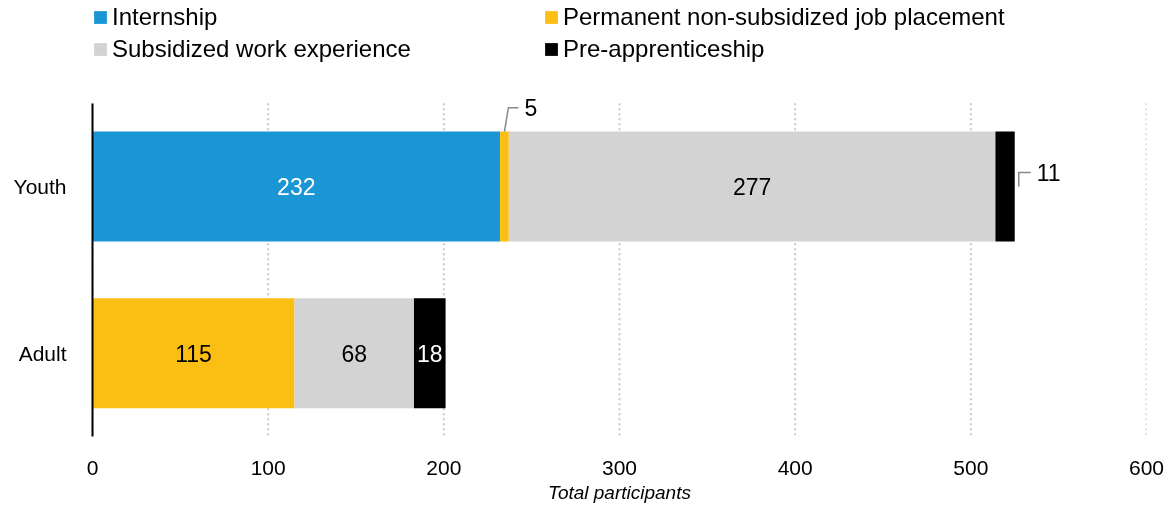  I want to click on x-tick-label: 300, so click(619, 467).